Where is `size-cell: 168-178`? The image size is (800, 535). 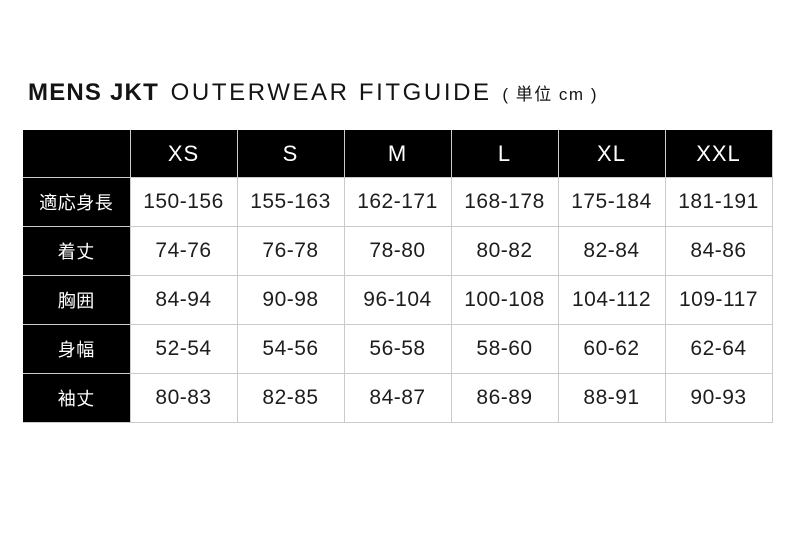
size-cell: 168-178 is located at coordinates (504, 202).